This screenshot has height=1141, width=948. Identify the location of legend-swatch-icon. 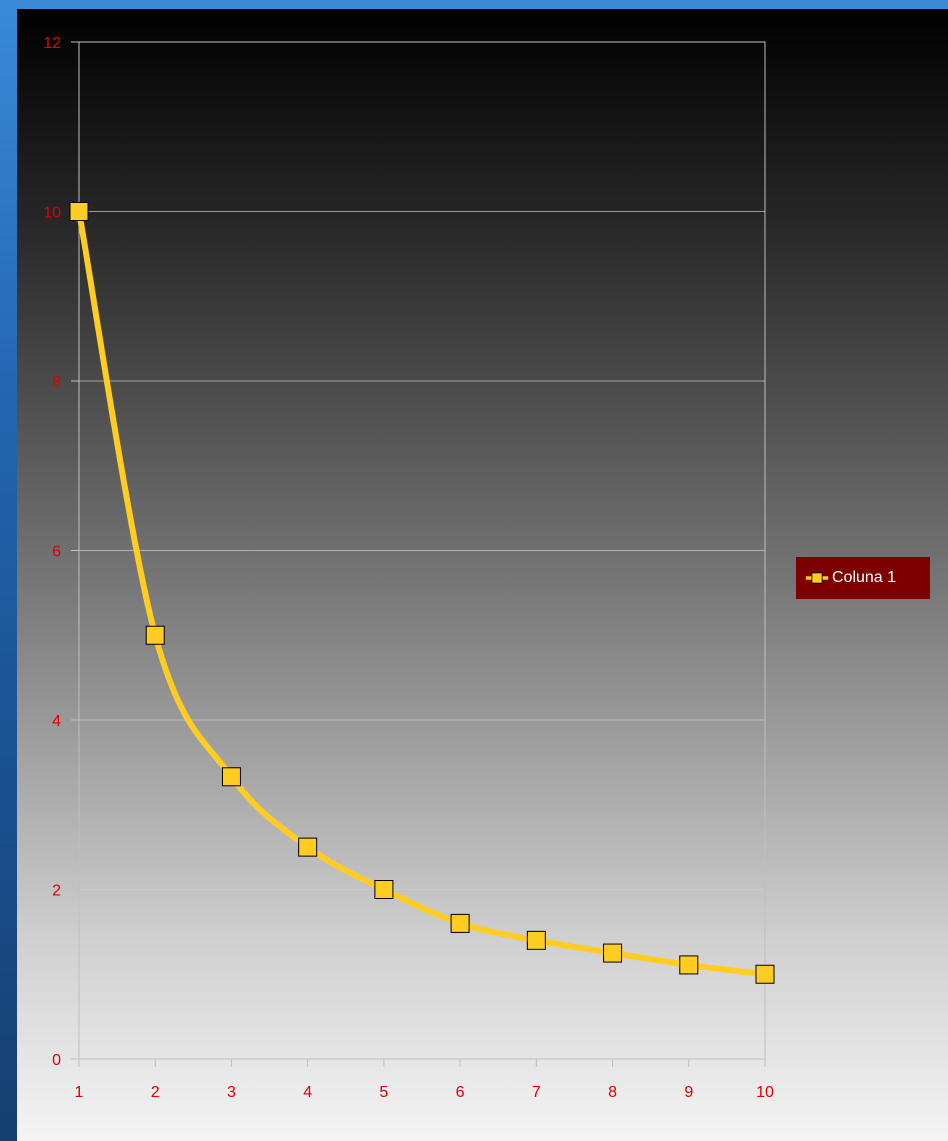
(817, 578).